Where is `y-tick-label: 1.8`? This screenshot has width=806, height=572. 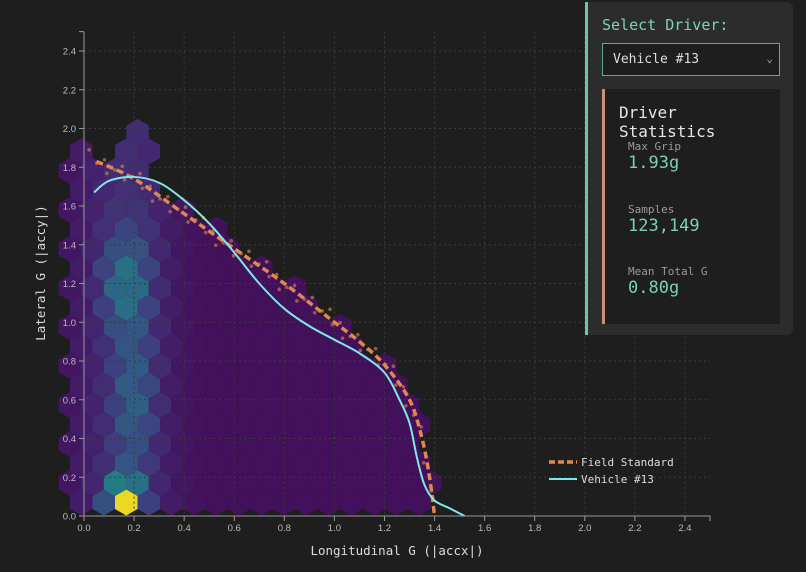
y-tick-label: 1.8 is located at coordinates (69, 168).